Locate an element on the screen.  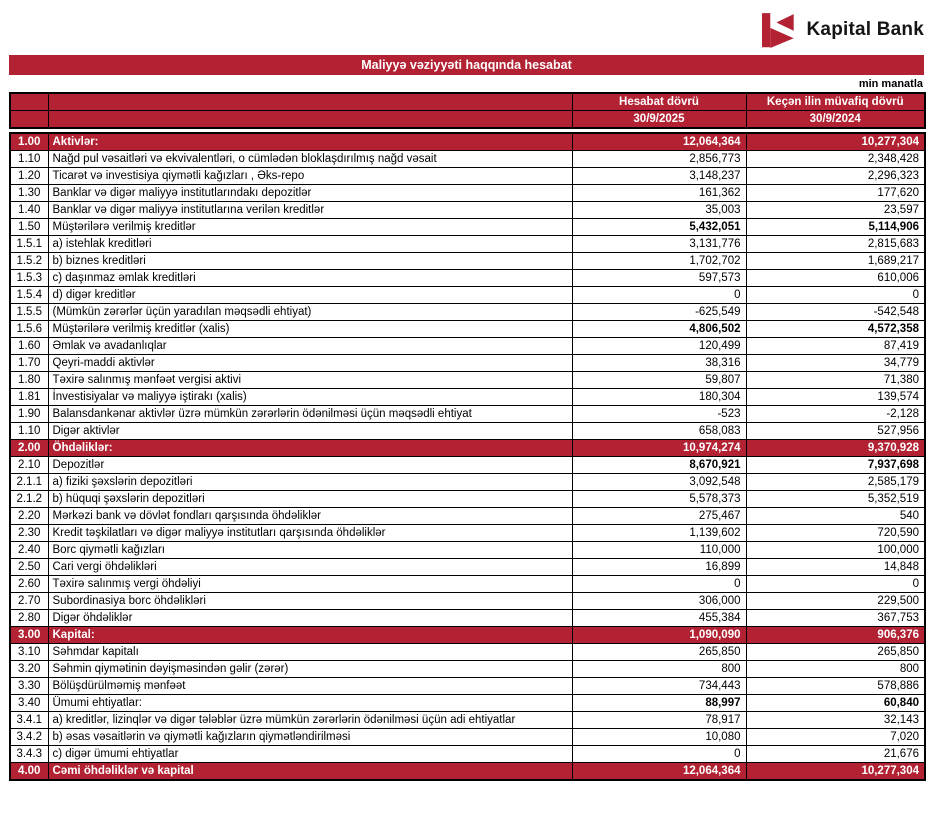
row-number: 1.20 is located at coordinates (29, 176).